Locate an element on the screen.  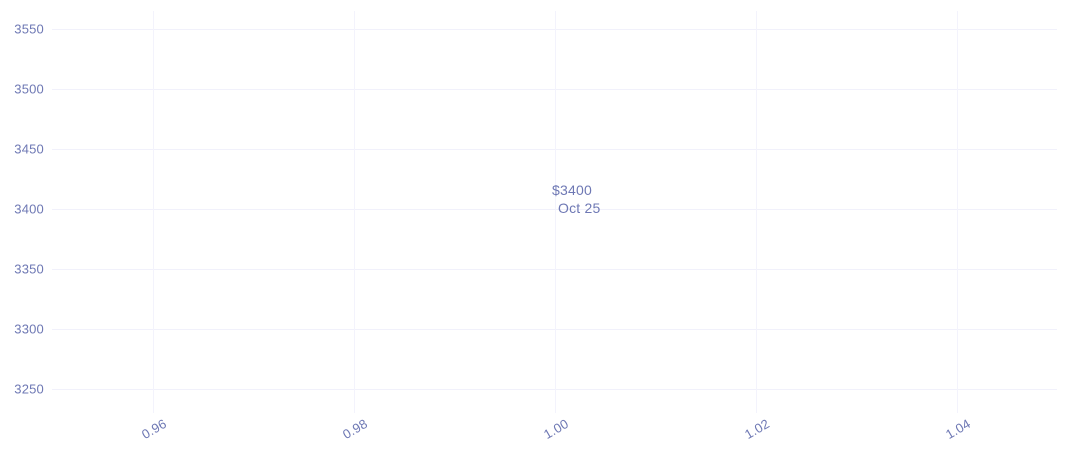
x-axis-tick-label: 0.96 is located at coordinates (154, 428).